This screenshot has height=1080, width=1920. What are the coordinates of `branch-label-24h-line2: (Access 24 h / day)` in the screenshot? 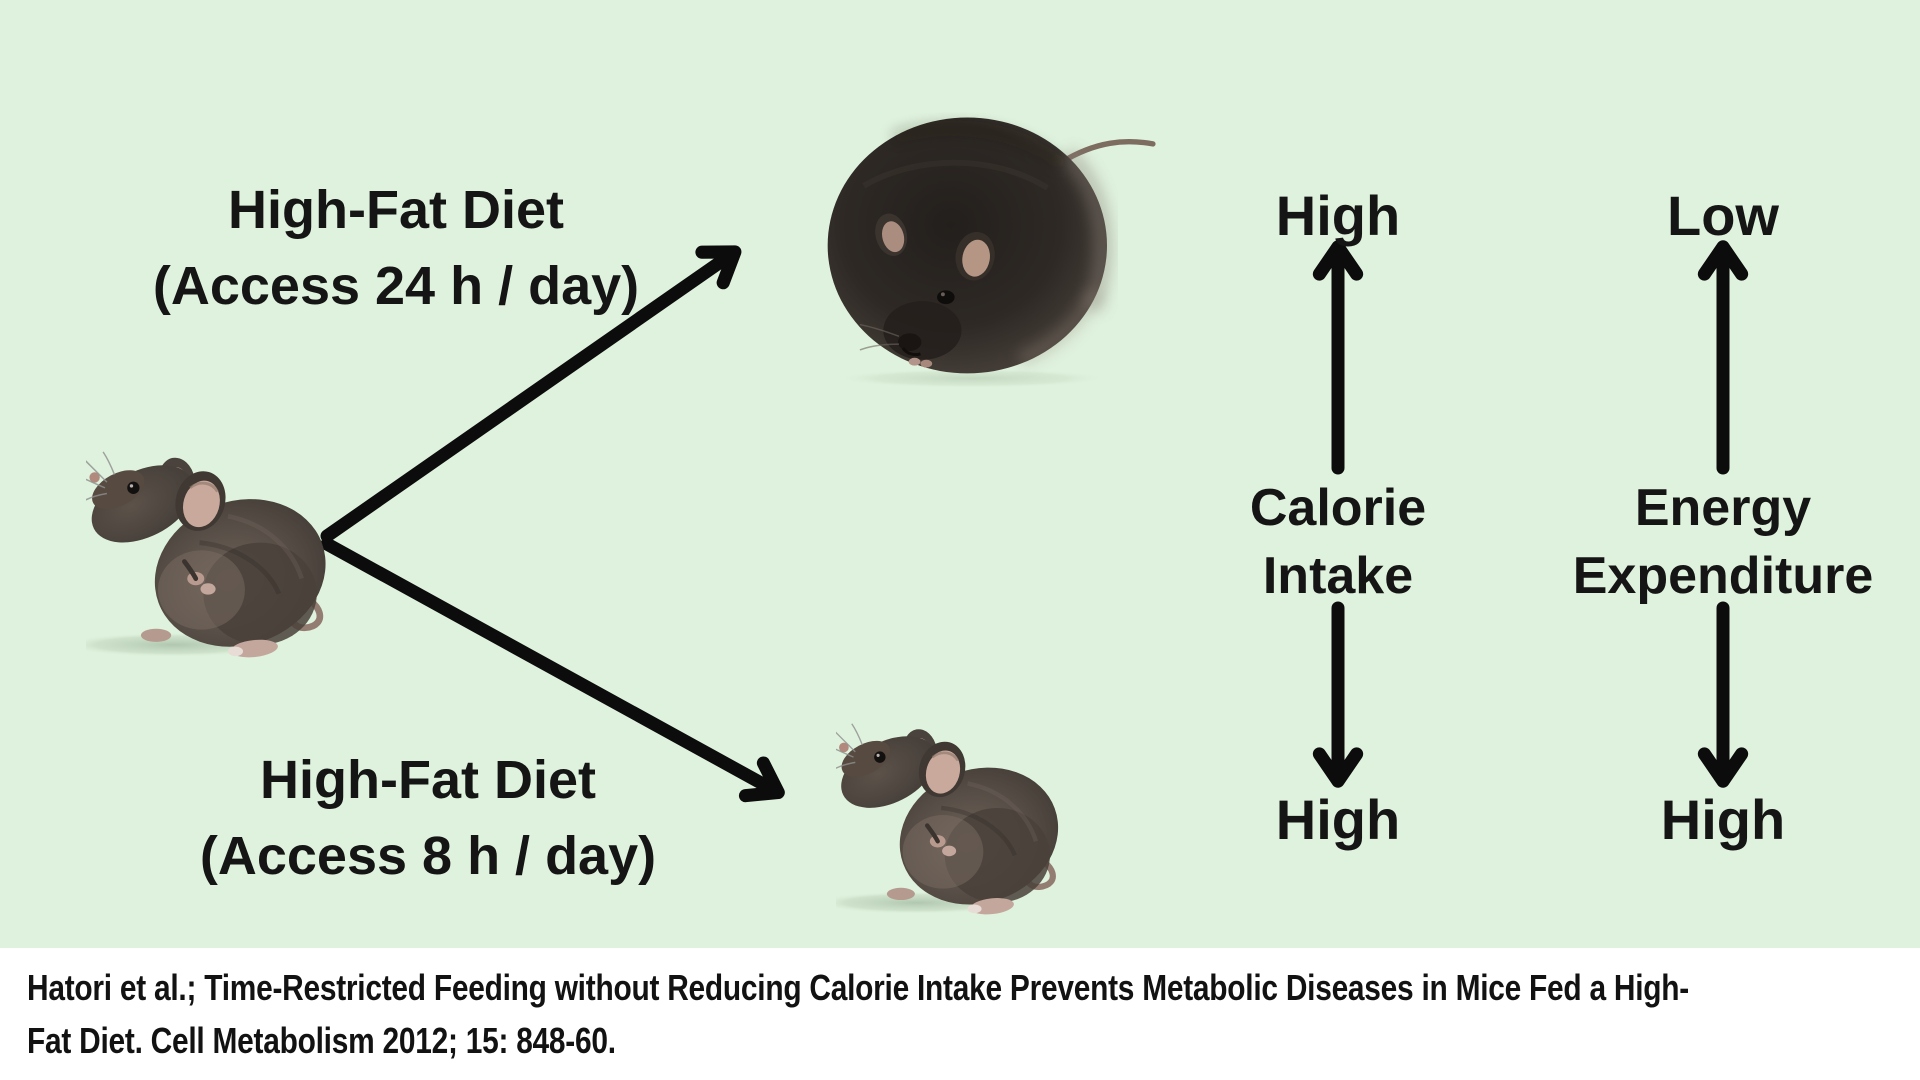 It's located at (396, 286).